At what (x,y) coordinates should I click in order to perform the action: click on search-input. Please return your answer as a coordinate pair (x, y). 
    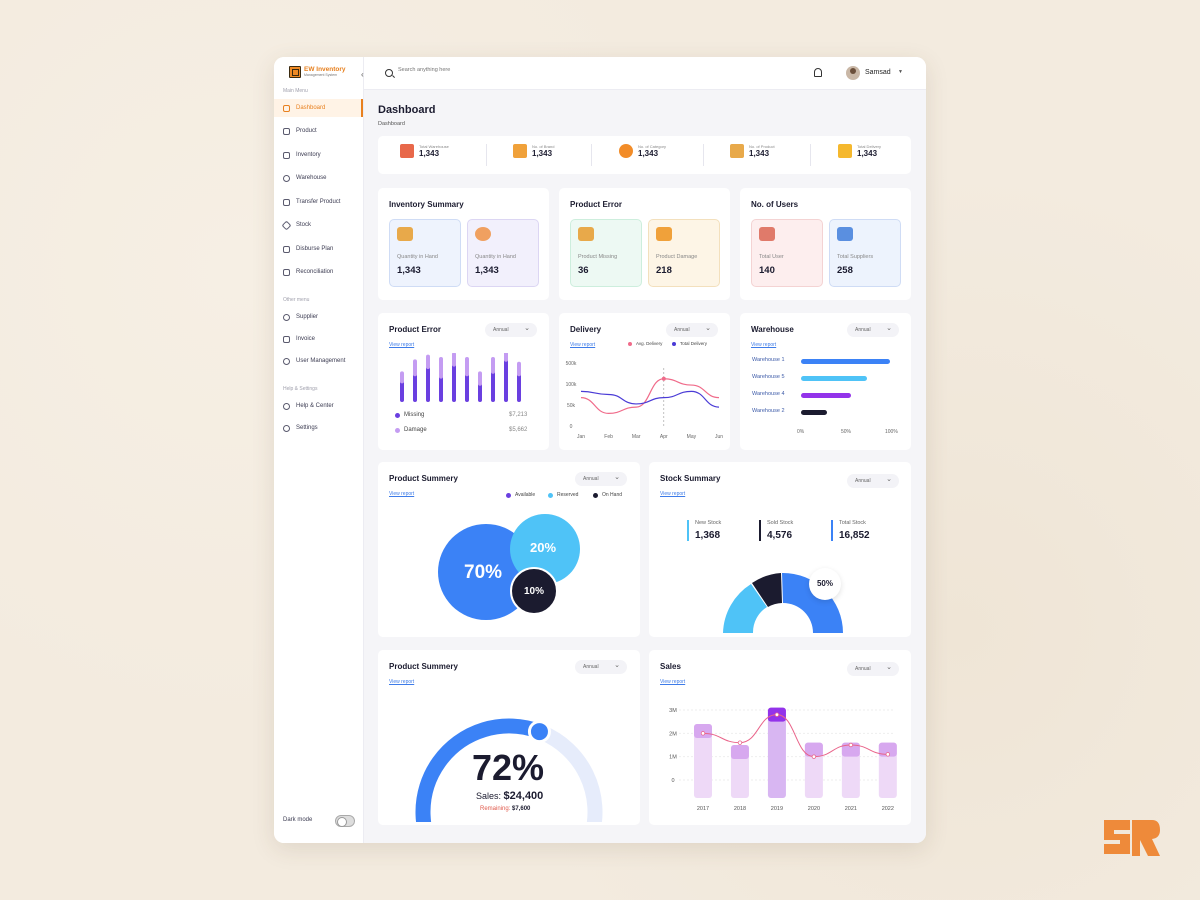
    Looking at the image, I should click on (488, 70).